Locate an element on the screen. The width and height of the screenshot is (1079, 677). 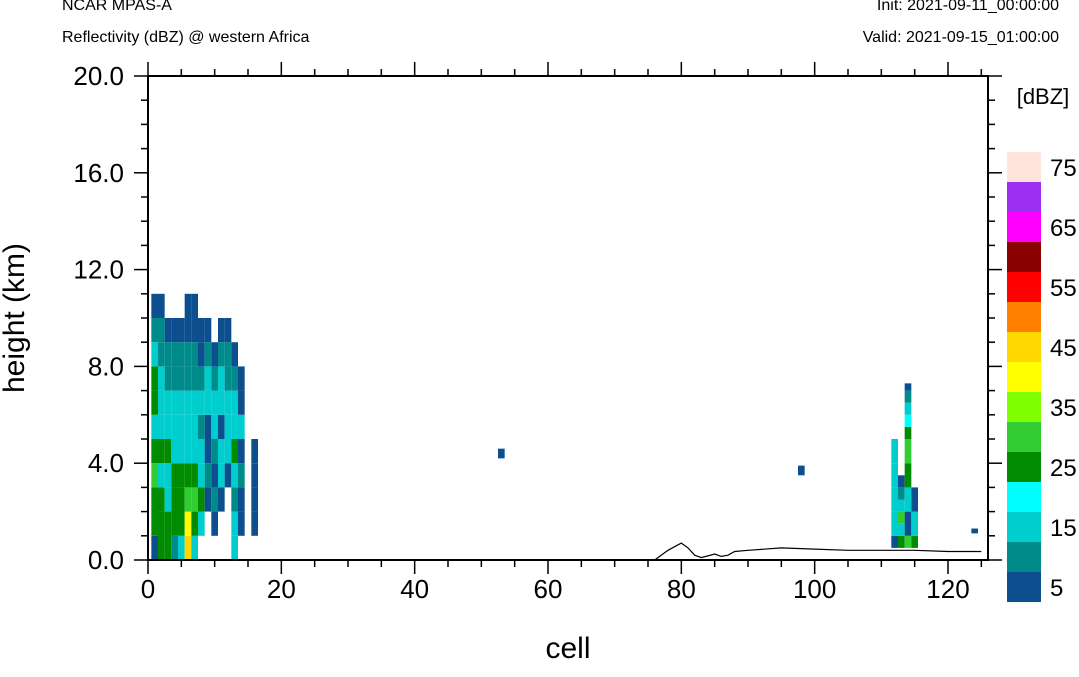
colorbar-label: 75 is located at coordinates (1063, 168).